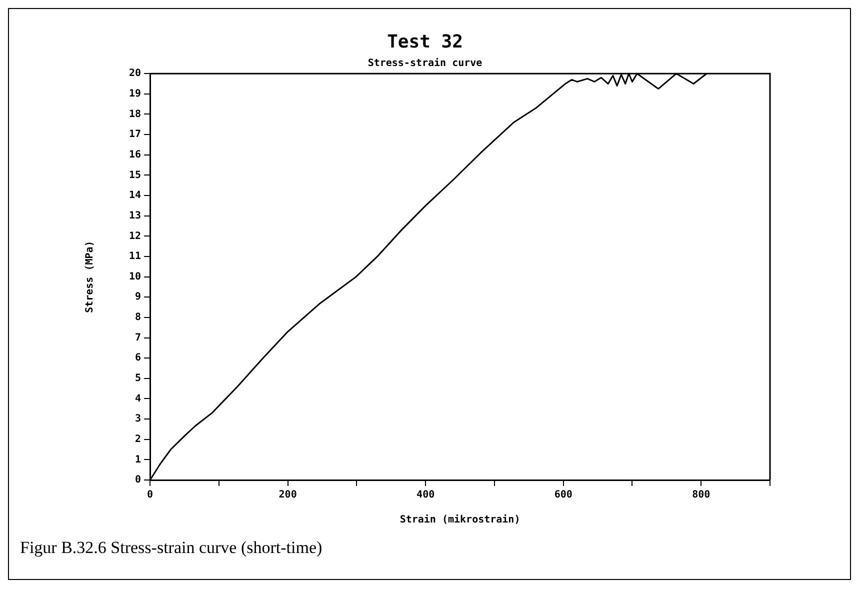  What do you see at coordinates (701, 495) in the screenshot?
I see `x-tick-label: 800` at bounding box center [701, 495].